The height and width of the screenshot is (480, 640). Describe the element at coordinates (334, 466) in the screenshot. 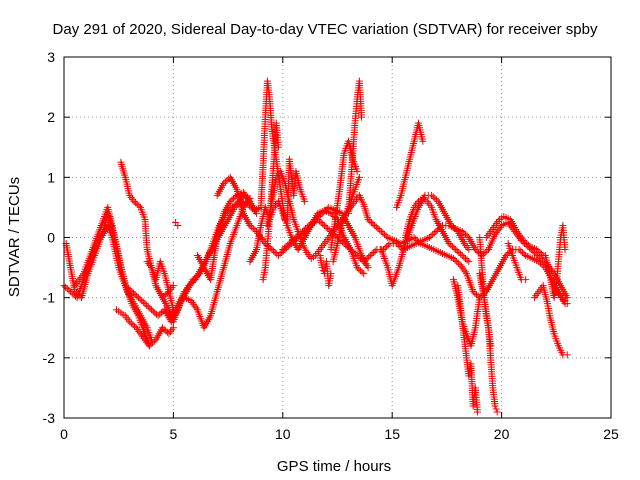

I see `x-axis-title: GPS time / hours` at that location.